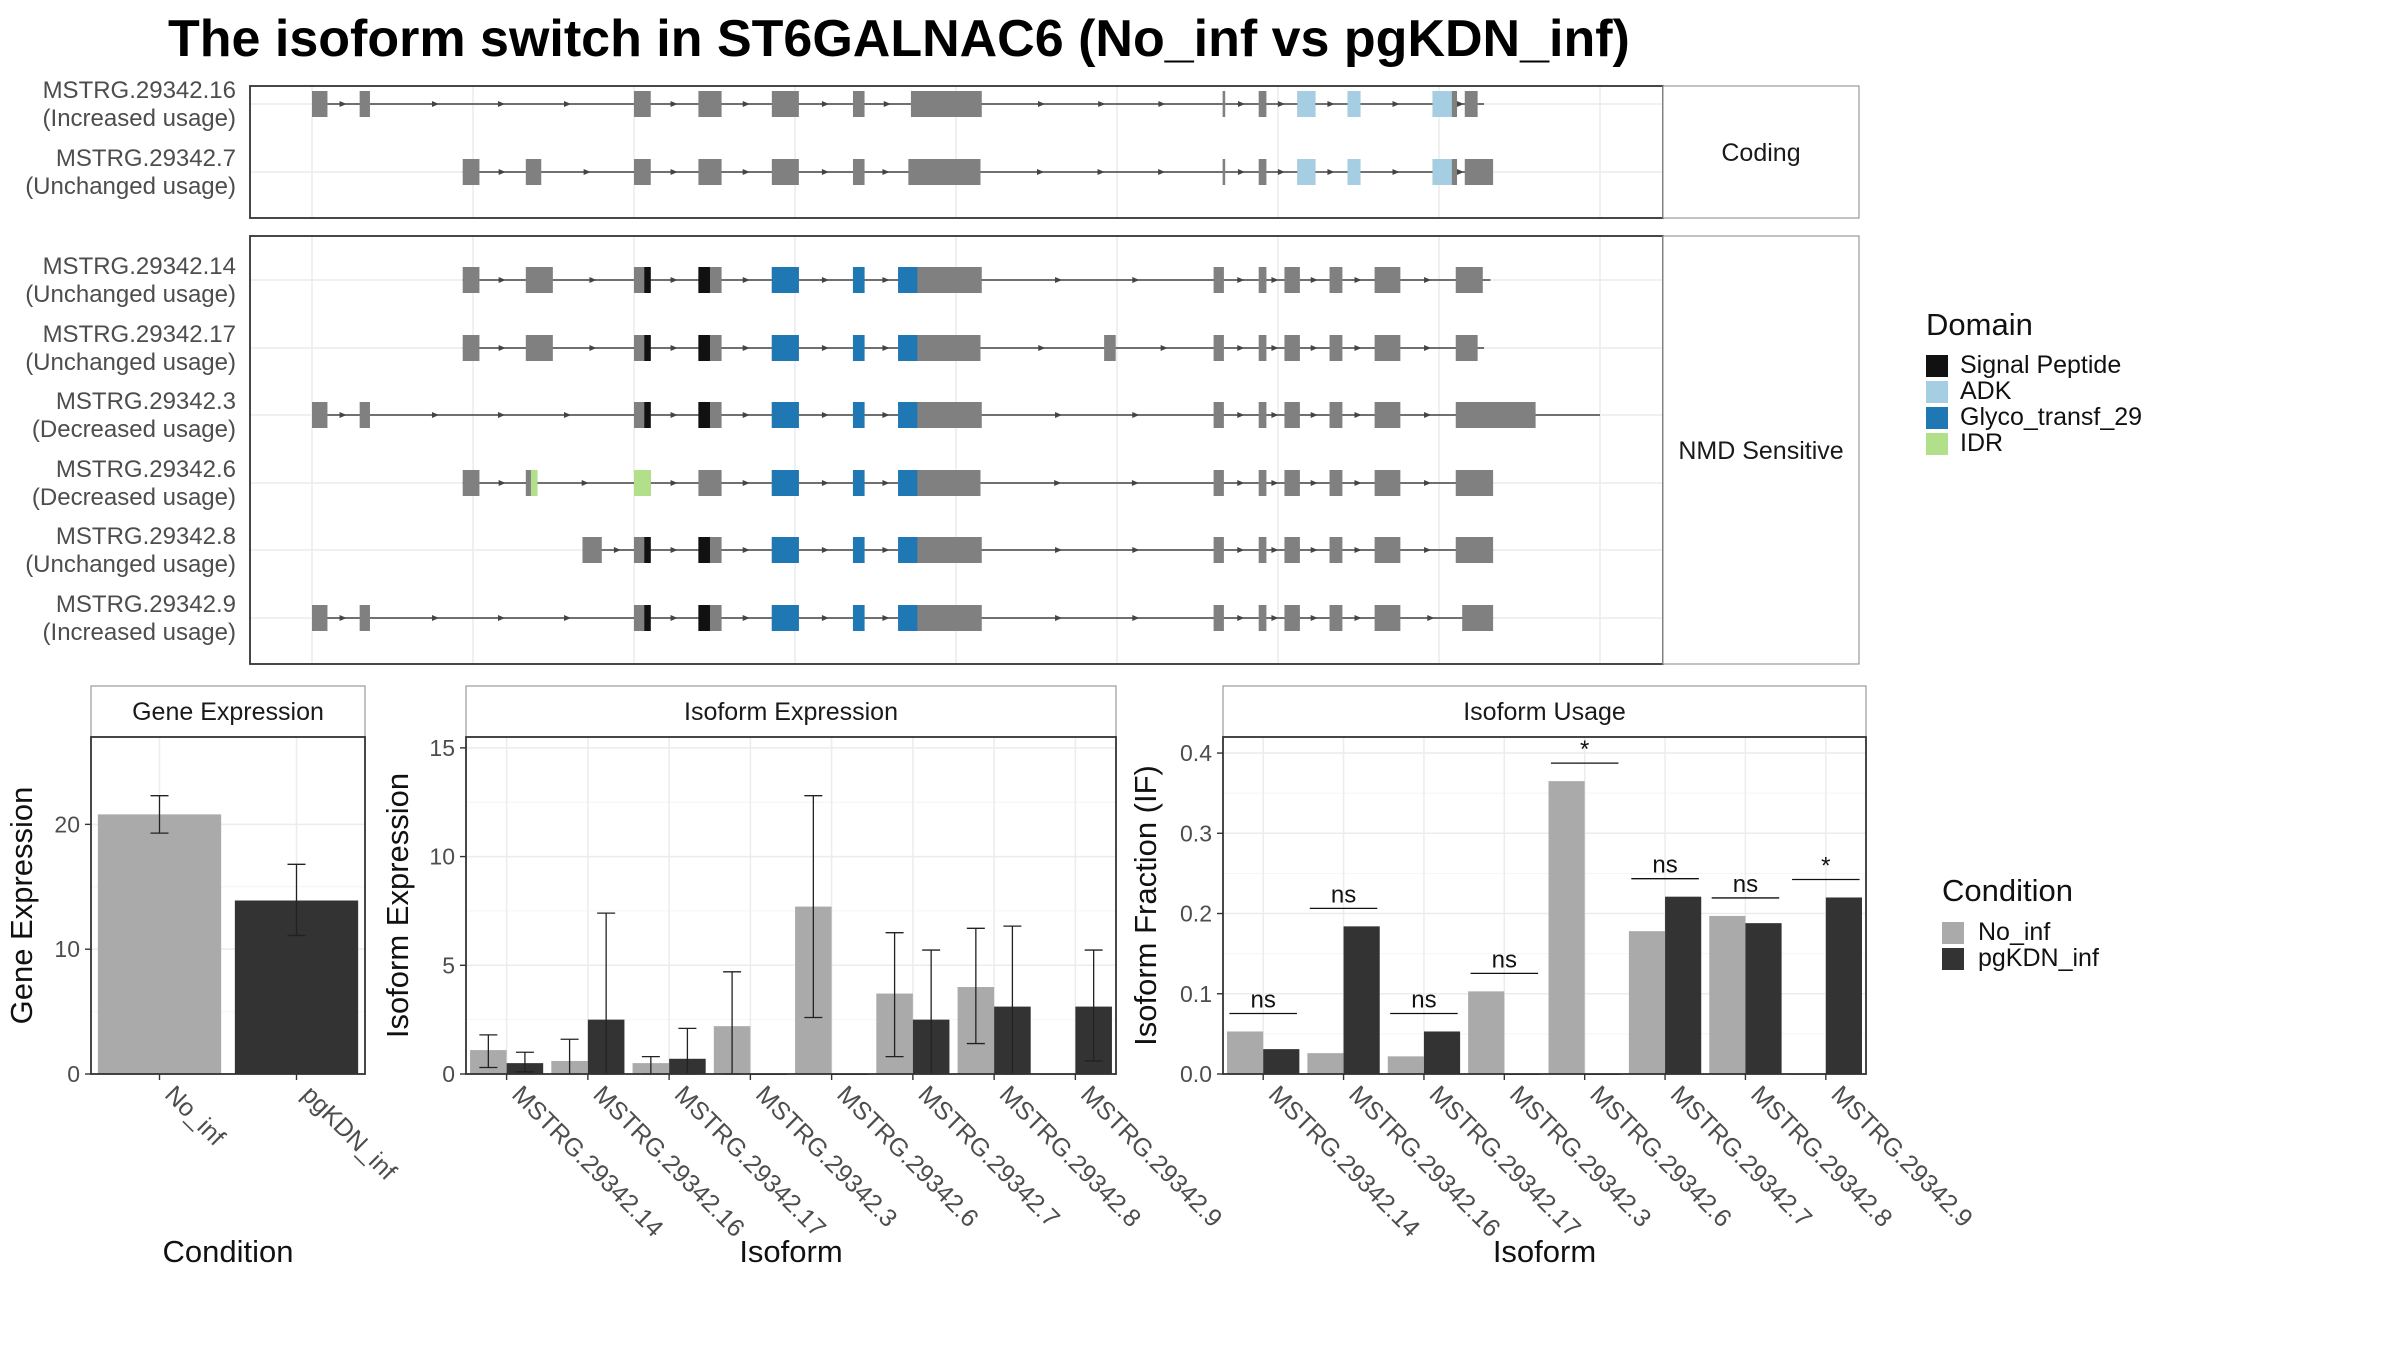  I want to click on y-tick-label: 10, so click(67, 949).